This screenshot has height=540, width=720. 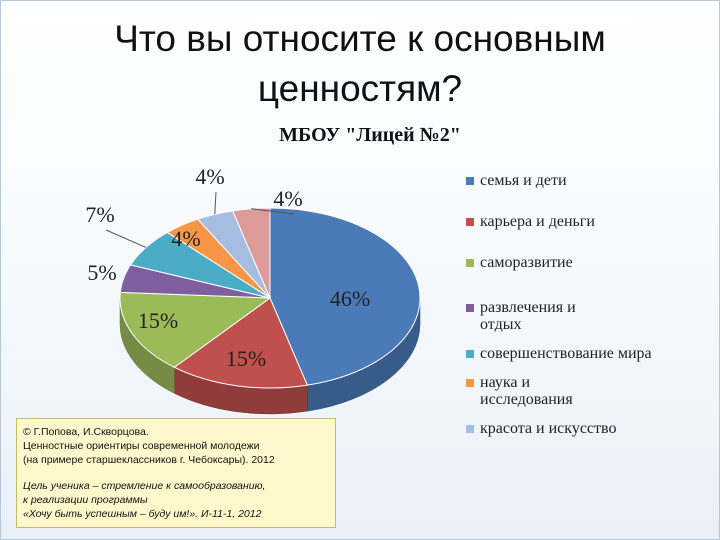 I want to click on legend-label: саморазвитие, so click(x=526, y=262).